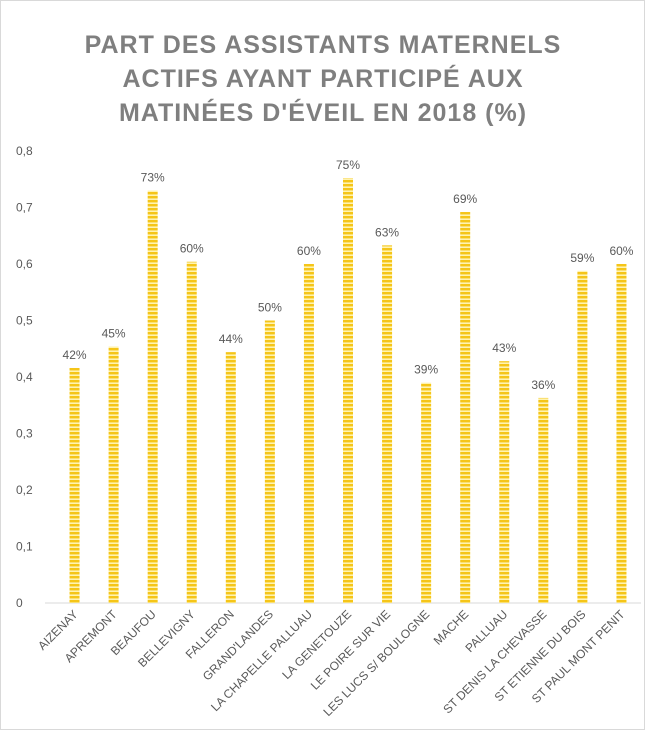 This screenshot has height=731, width=646. Describe the element at coordinates (504, 348) in the screenshot. I see `data-label: 43%` at that location.